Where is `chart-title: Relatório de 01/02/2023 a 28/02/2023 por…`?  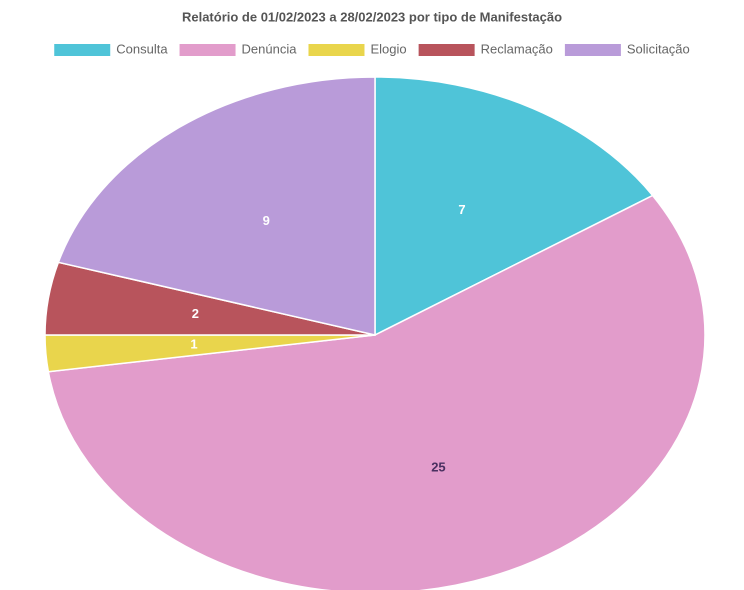
chart-title: Relatório de 01/02/2023 a 28/02/2023 por… is located at coordinates (372, 16).